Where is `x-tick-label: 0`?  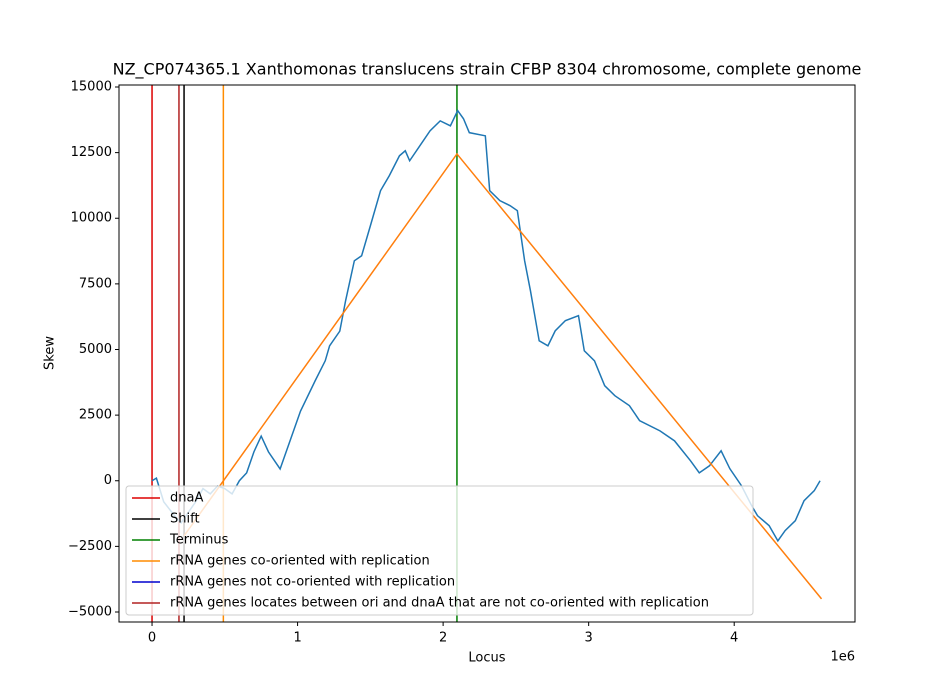 x-tick-label: 0 is located at coordinates (152, 638).